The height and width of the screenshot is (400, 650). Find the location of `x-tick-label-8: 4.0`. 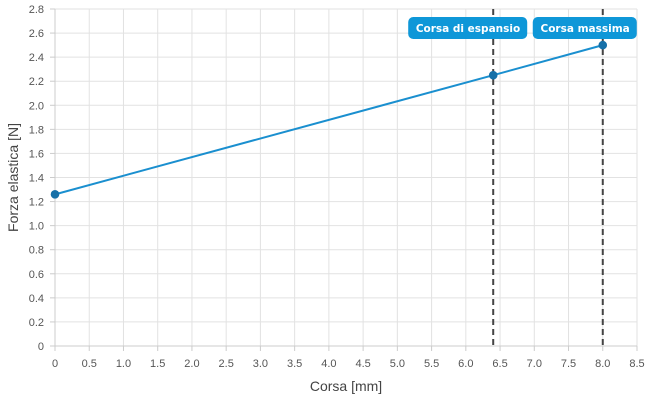

x-tick-label-8: 4.0 is located at coordinates (328, 364).